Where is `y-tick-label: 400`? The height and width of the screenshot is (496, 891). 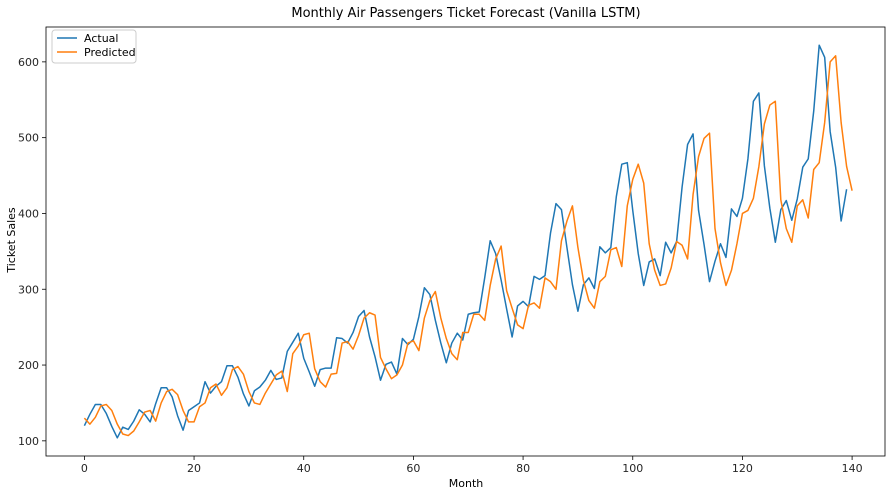 y-tick-label: 400 is located at coordinates (28, 213).